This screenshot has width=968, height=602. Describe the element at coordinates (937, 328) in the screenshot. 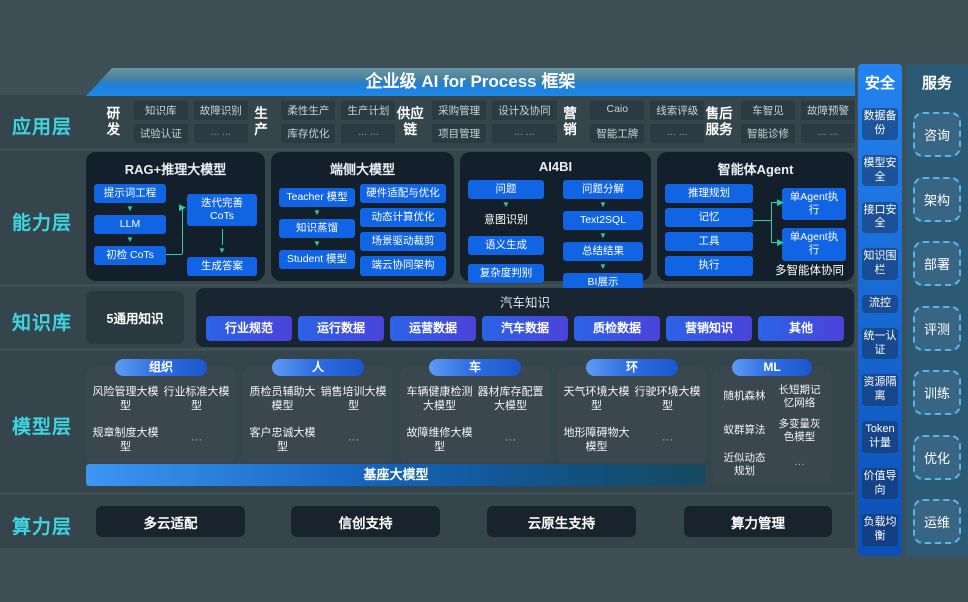

I see `service-item: 评测` at that location.